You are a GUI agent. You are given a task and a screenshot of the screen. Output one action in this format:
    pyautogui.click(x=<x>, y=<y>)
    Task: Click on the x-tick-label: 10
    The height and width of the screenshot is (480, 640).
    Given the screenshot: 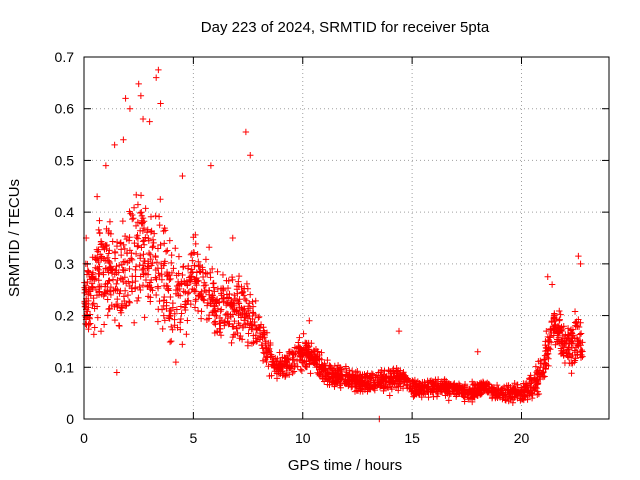 What is the action you would take?
    pyautogui.click(x=303, y=438)
    